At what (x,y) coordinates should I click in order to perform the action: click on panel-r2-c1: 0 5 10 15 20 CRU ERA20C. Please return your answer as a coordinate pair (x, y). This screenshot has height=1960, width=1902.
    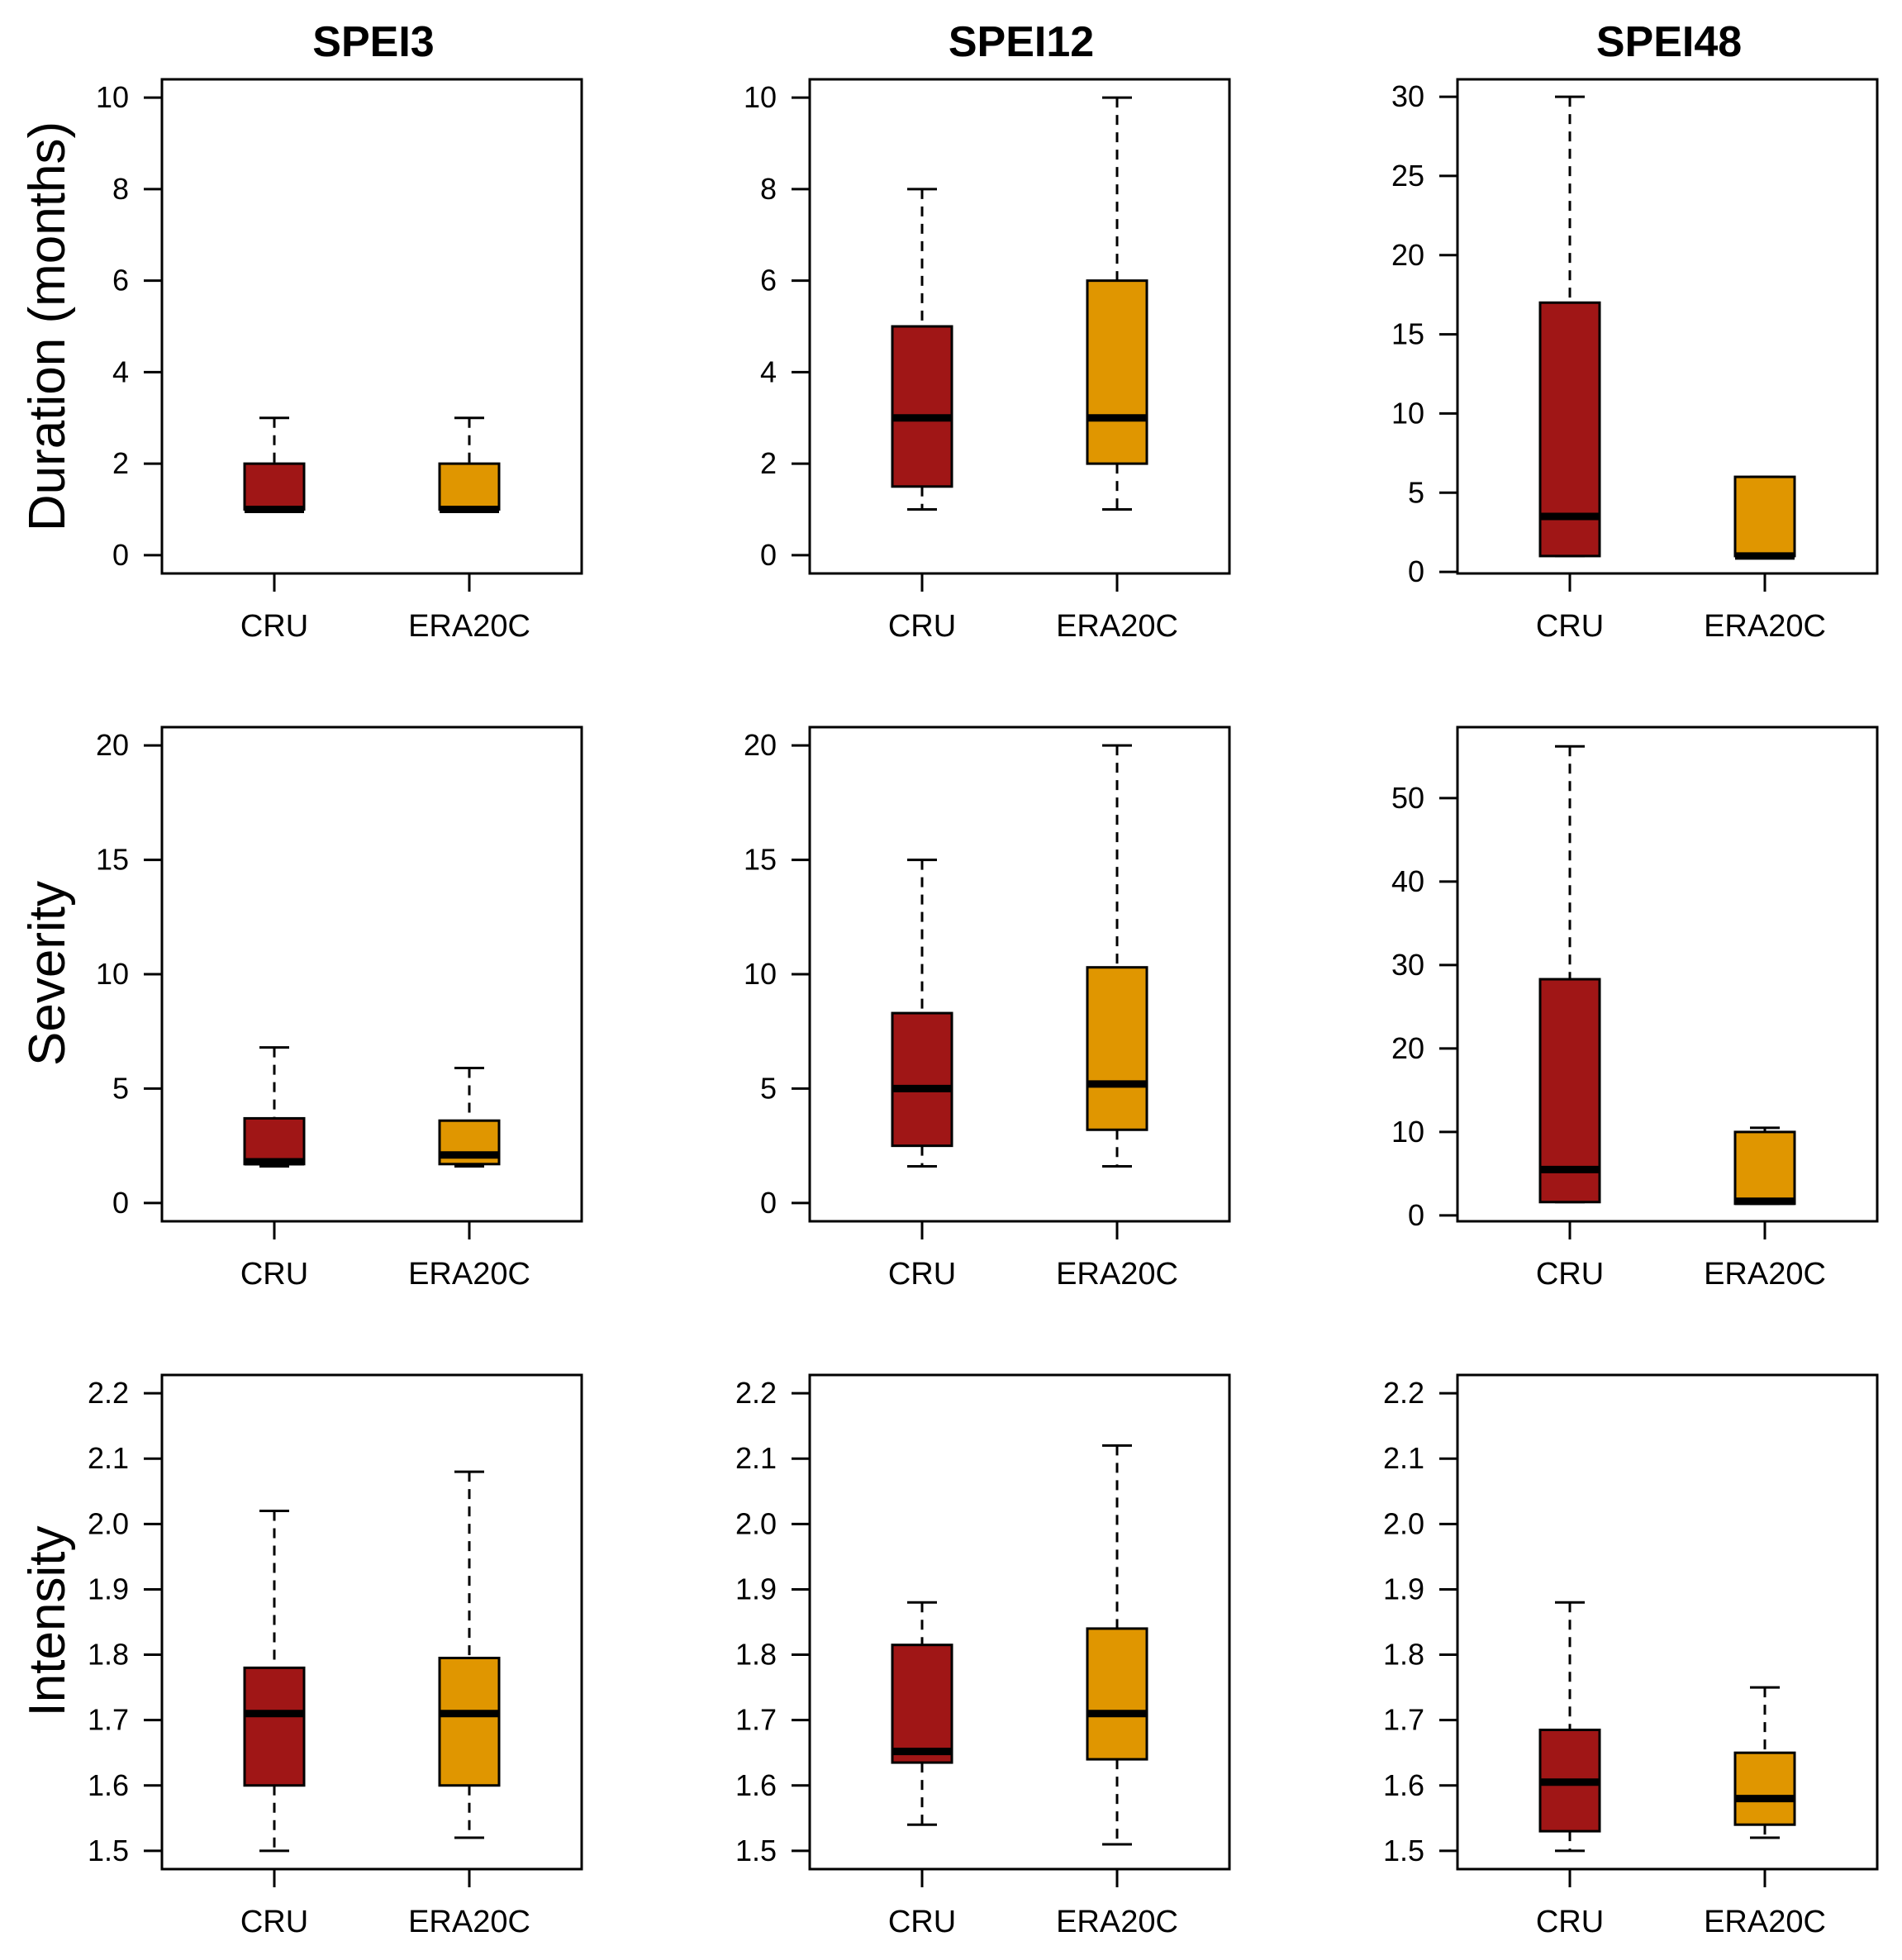
    Looking at the image, I should click on (339, 1009).